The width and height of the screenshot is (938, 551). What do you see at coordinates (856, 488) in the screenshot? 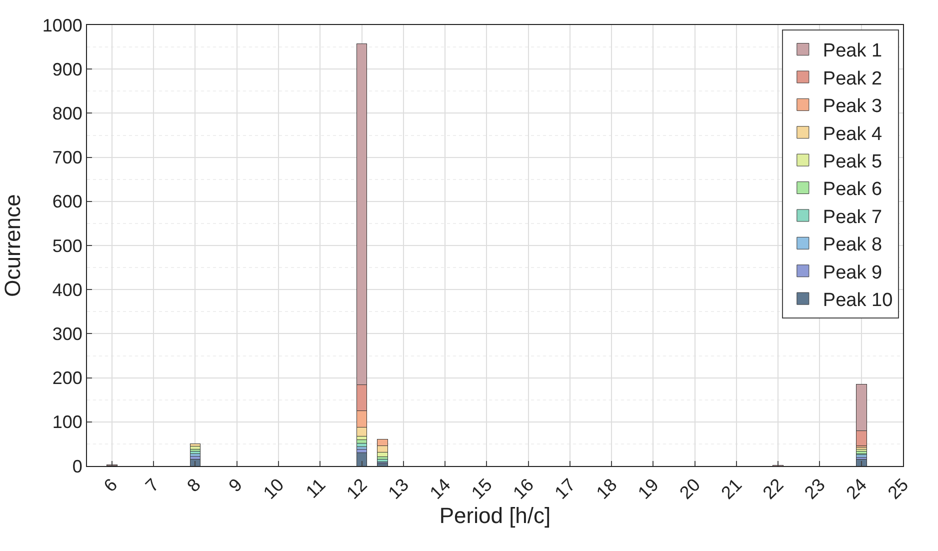
I see `x-tick-label: 24` at bounding box center [856, 488].